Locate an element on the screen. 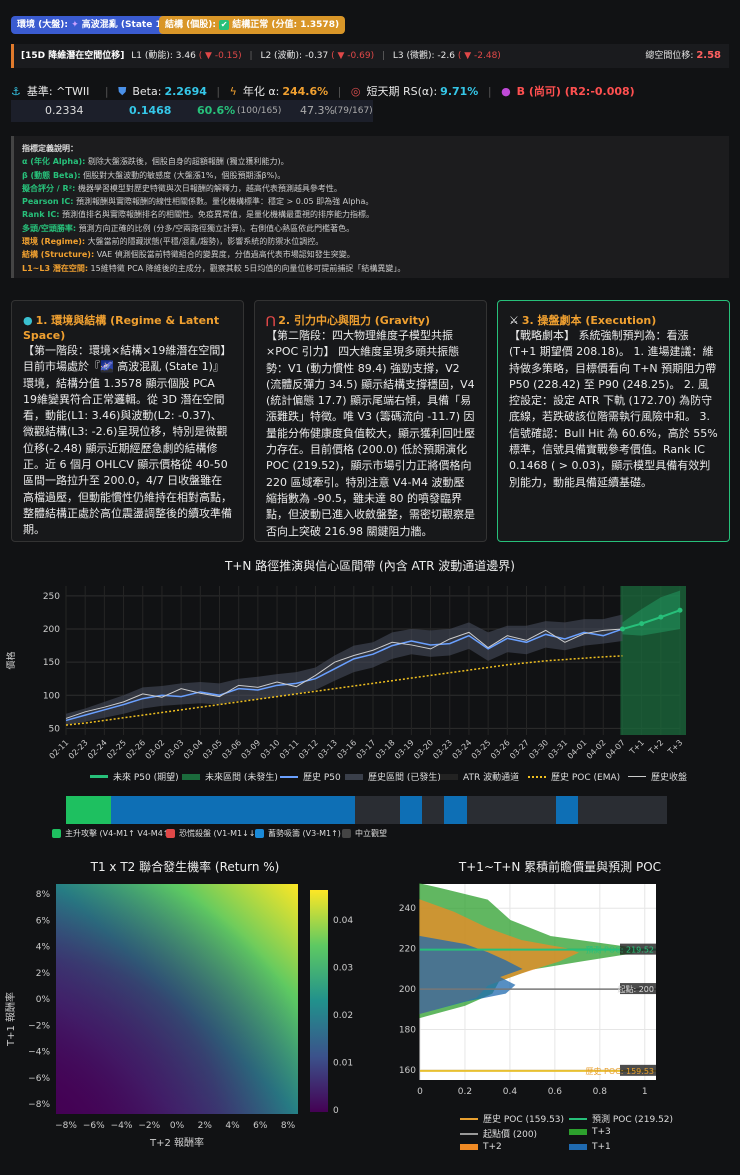 The height and width of the screenshot is (1175, 740). rs-label: 短天期 RS(α): is located at coordinates (402, 91).